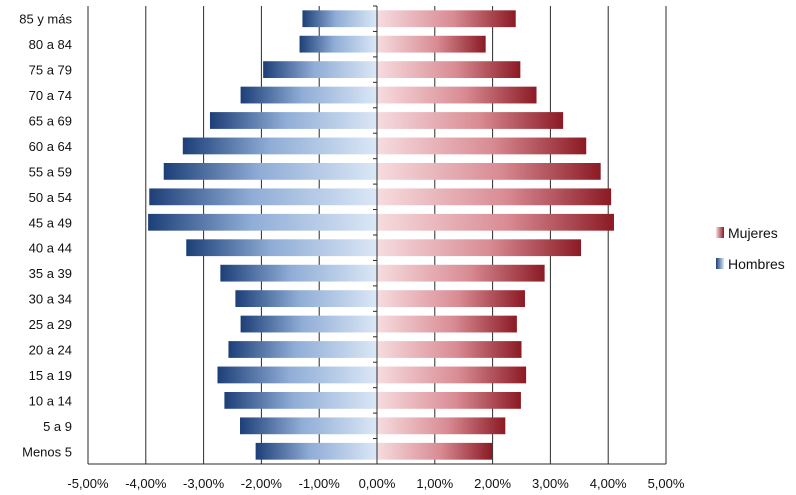  I want to click on category-label: 40 a 44, so click(50, 248).